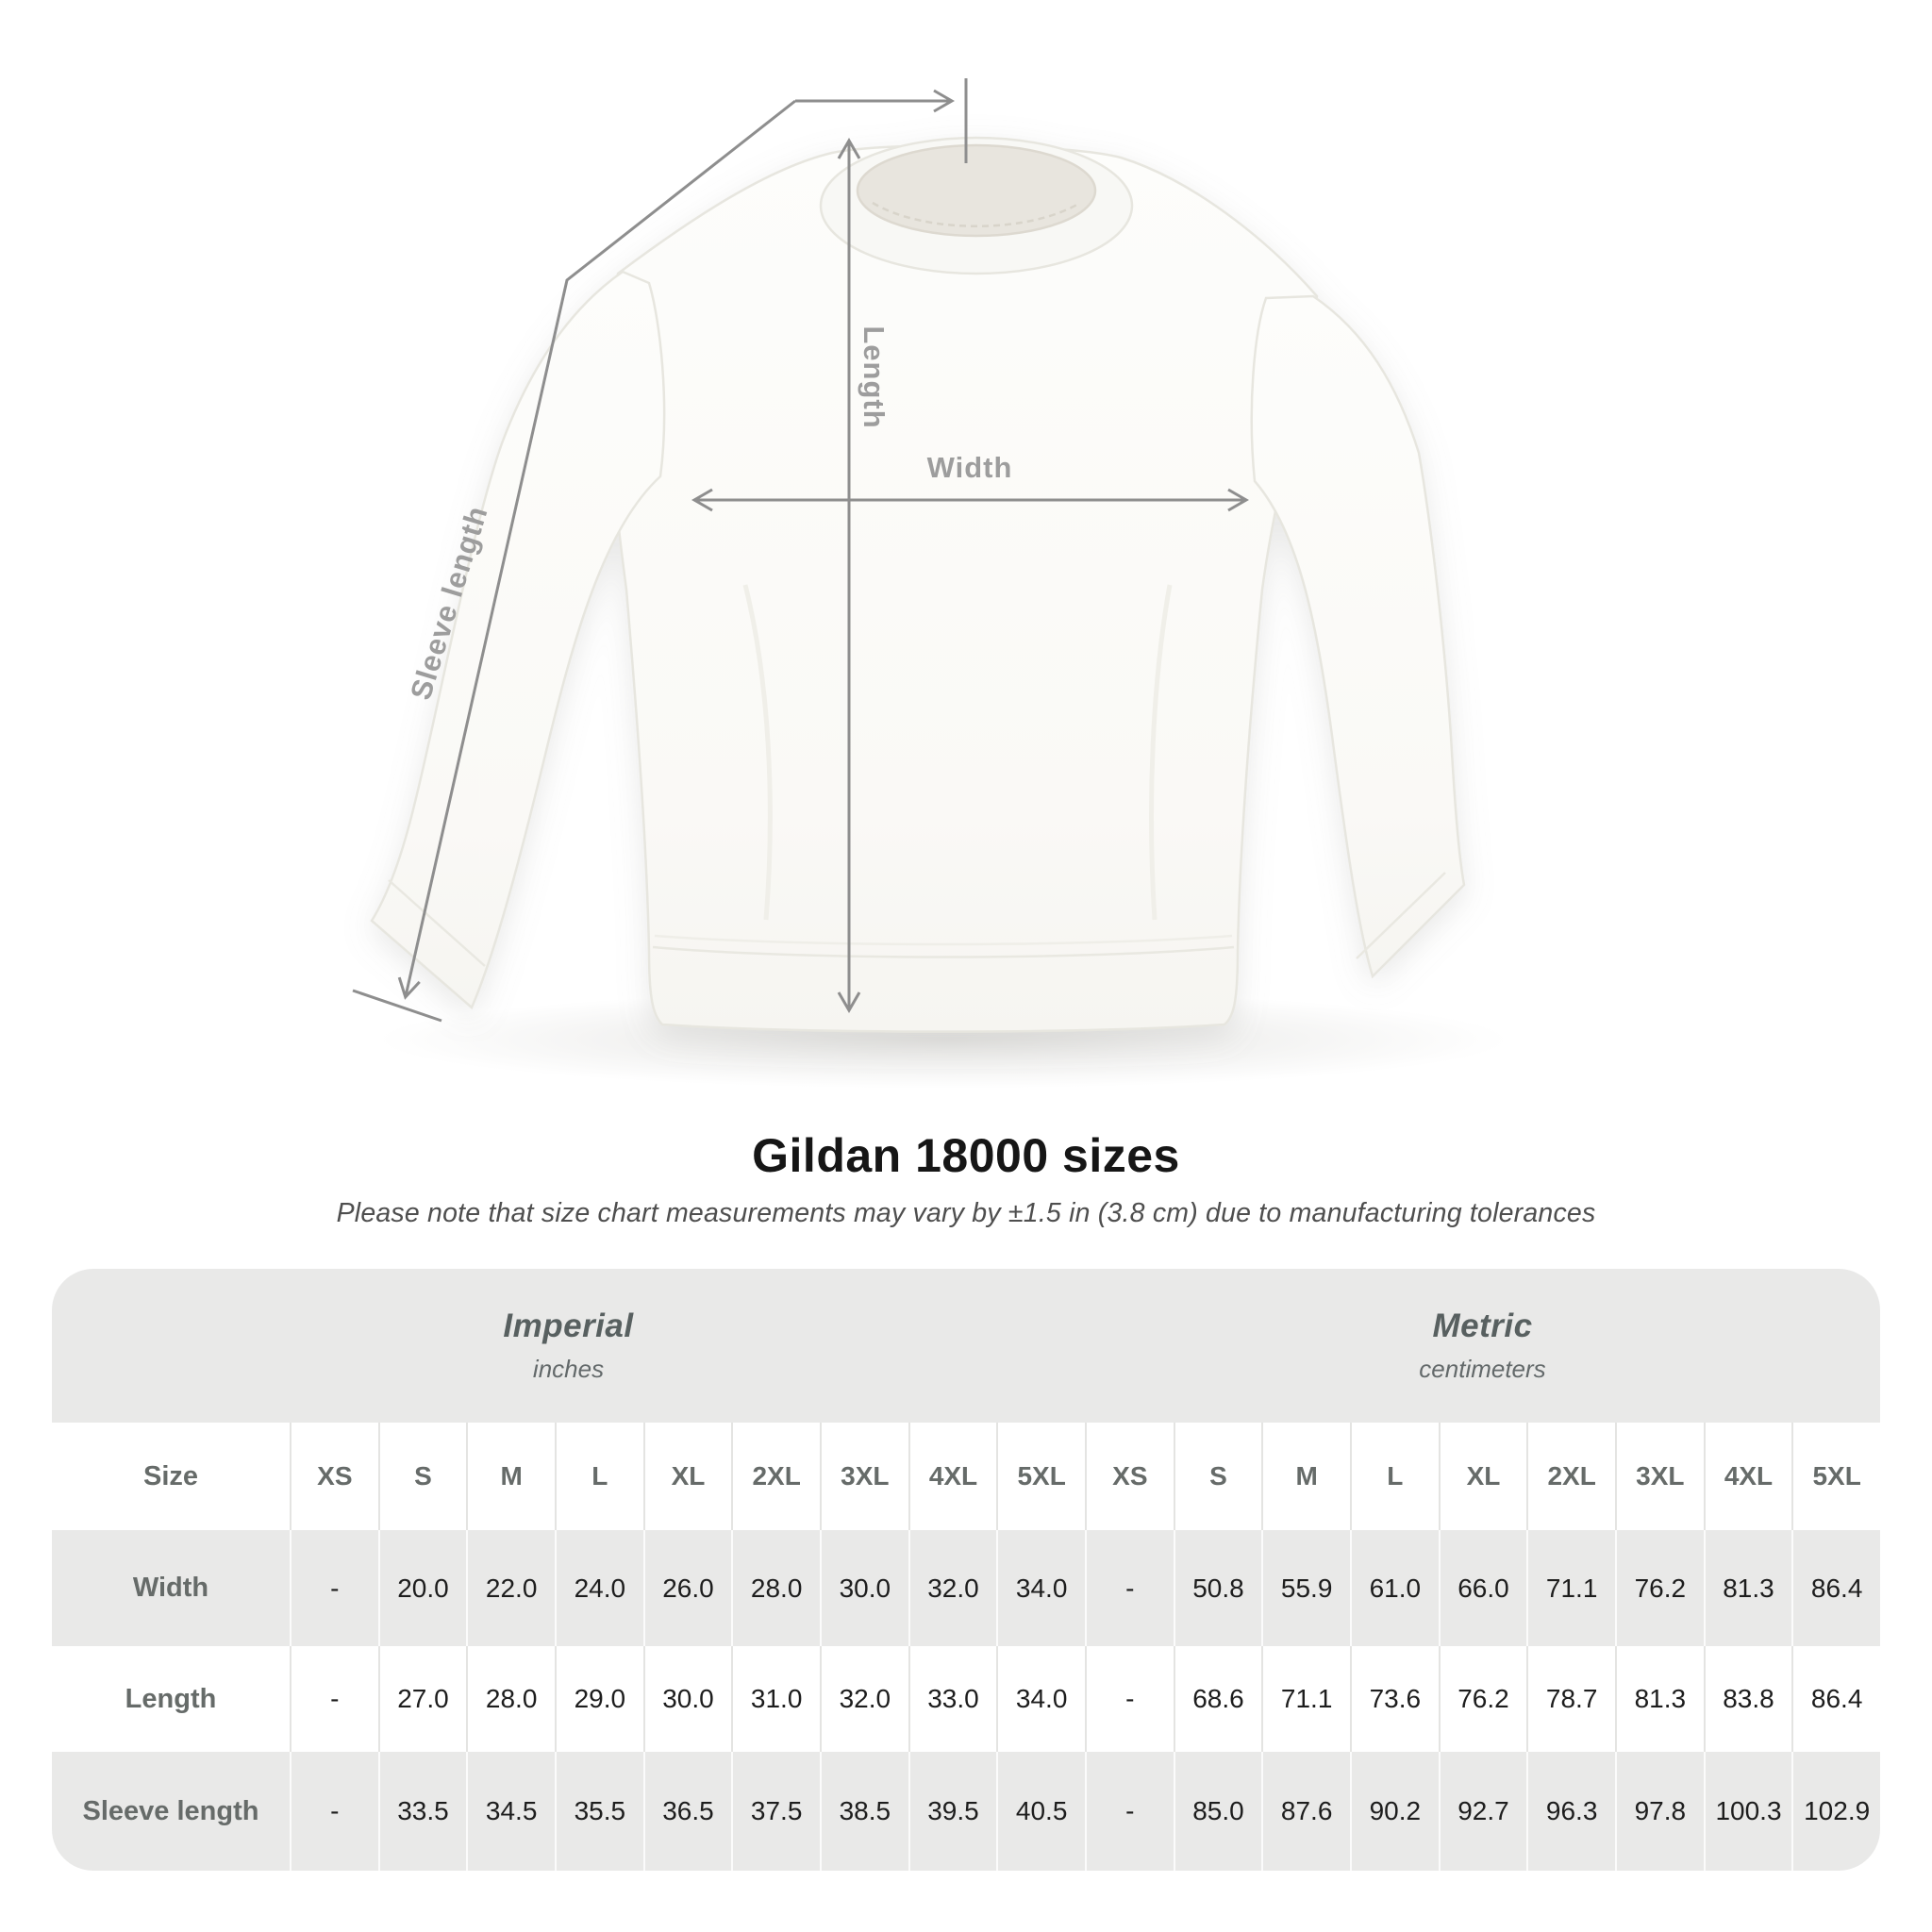  What do you see at coordinates (437, 923) in the screenshot?
I see `left-cuff-seam` at bounding box center [437, 923].